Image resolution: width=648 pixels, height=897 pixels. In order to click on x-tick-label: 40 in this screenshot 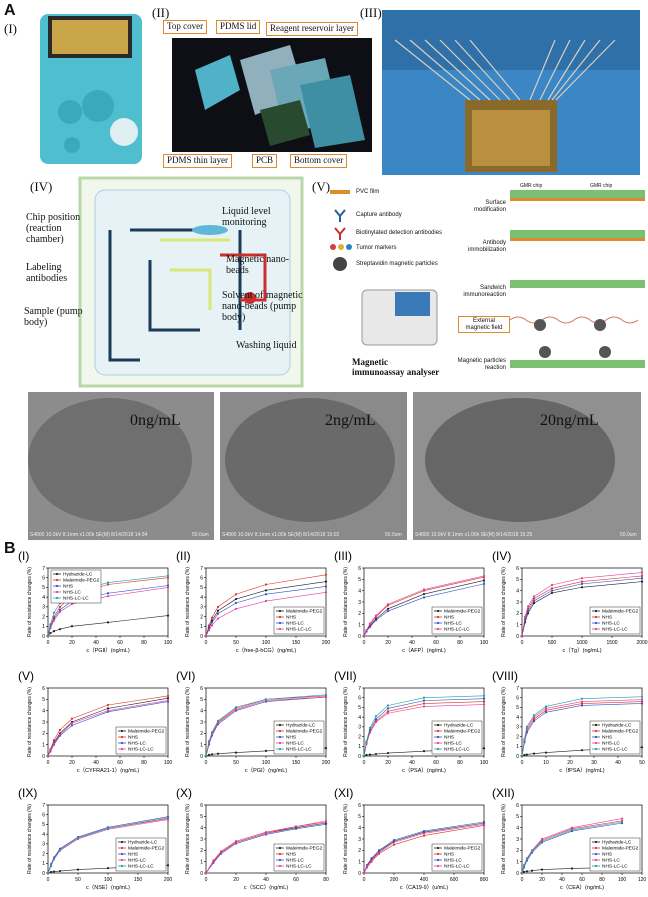, I will do `click(412, 763)`.